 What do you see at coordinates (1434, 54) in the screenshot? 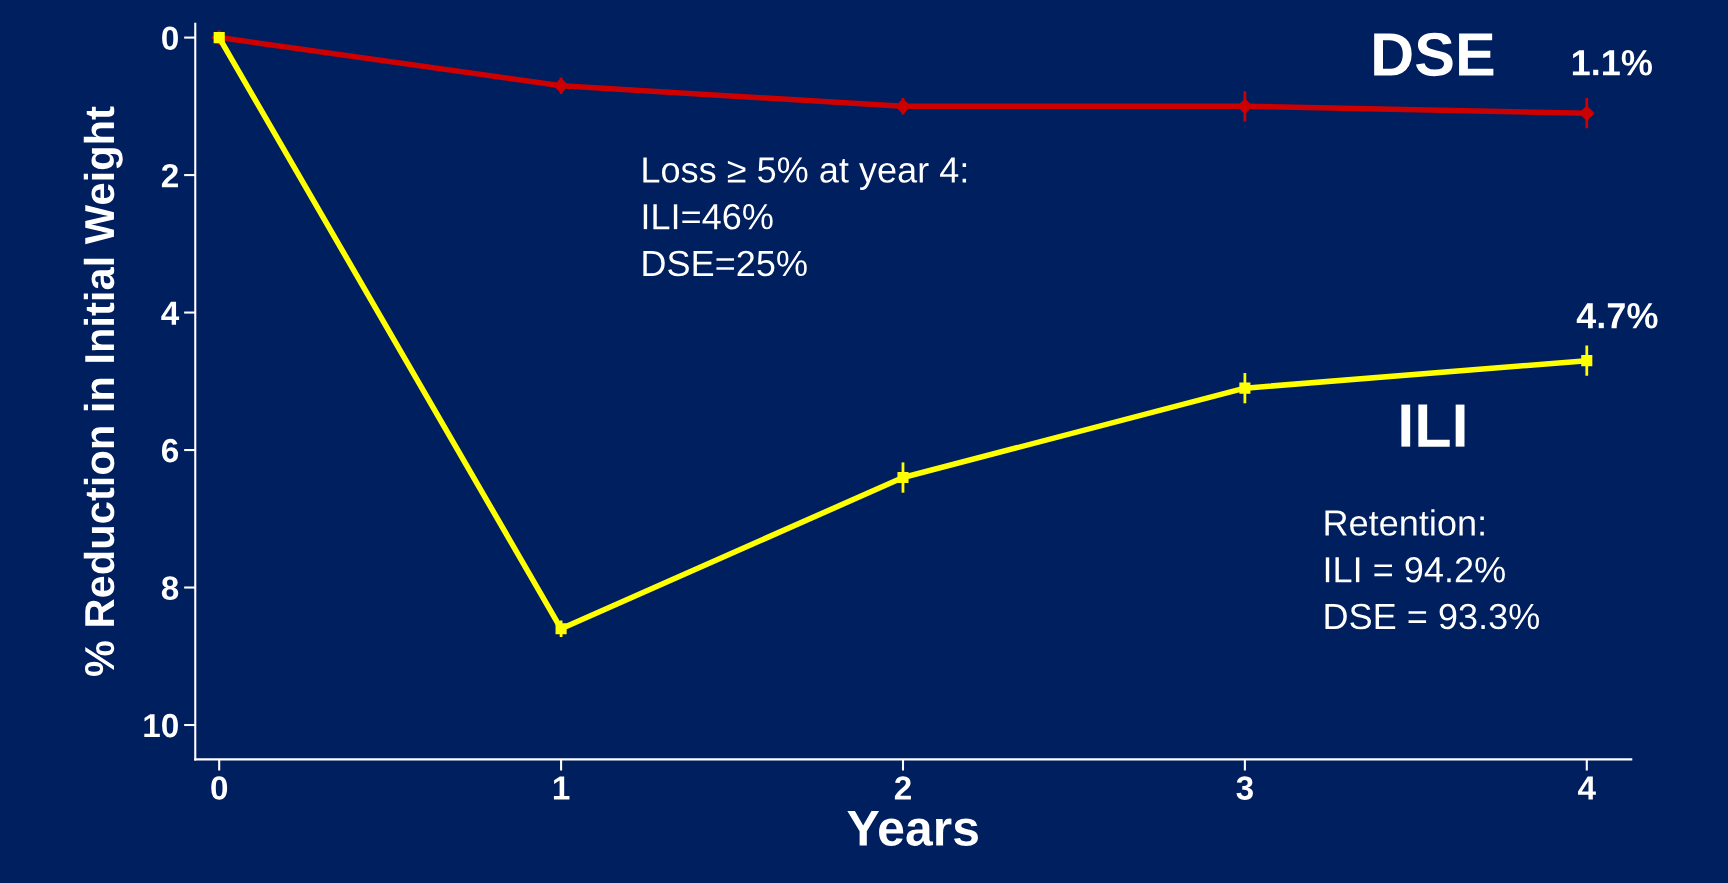
I see `series-label: DSE` at bounding box center [1434, 54].